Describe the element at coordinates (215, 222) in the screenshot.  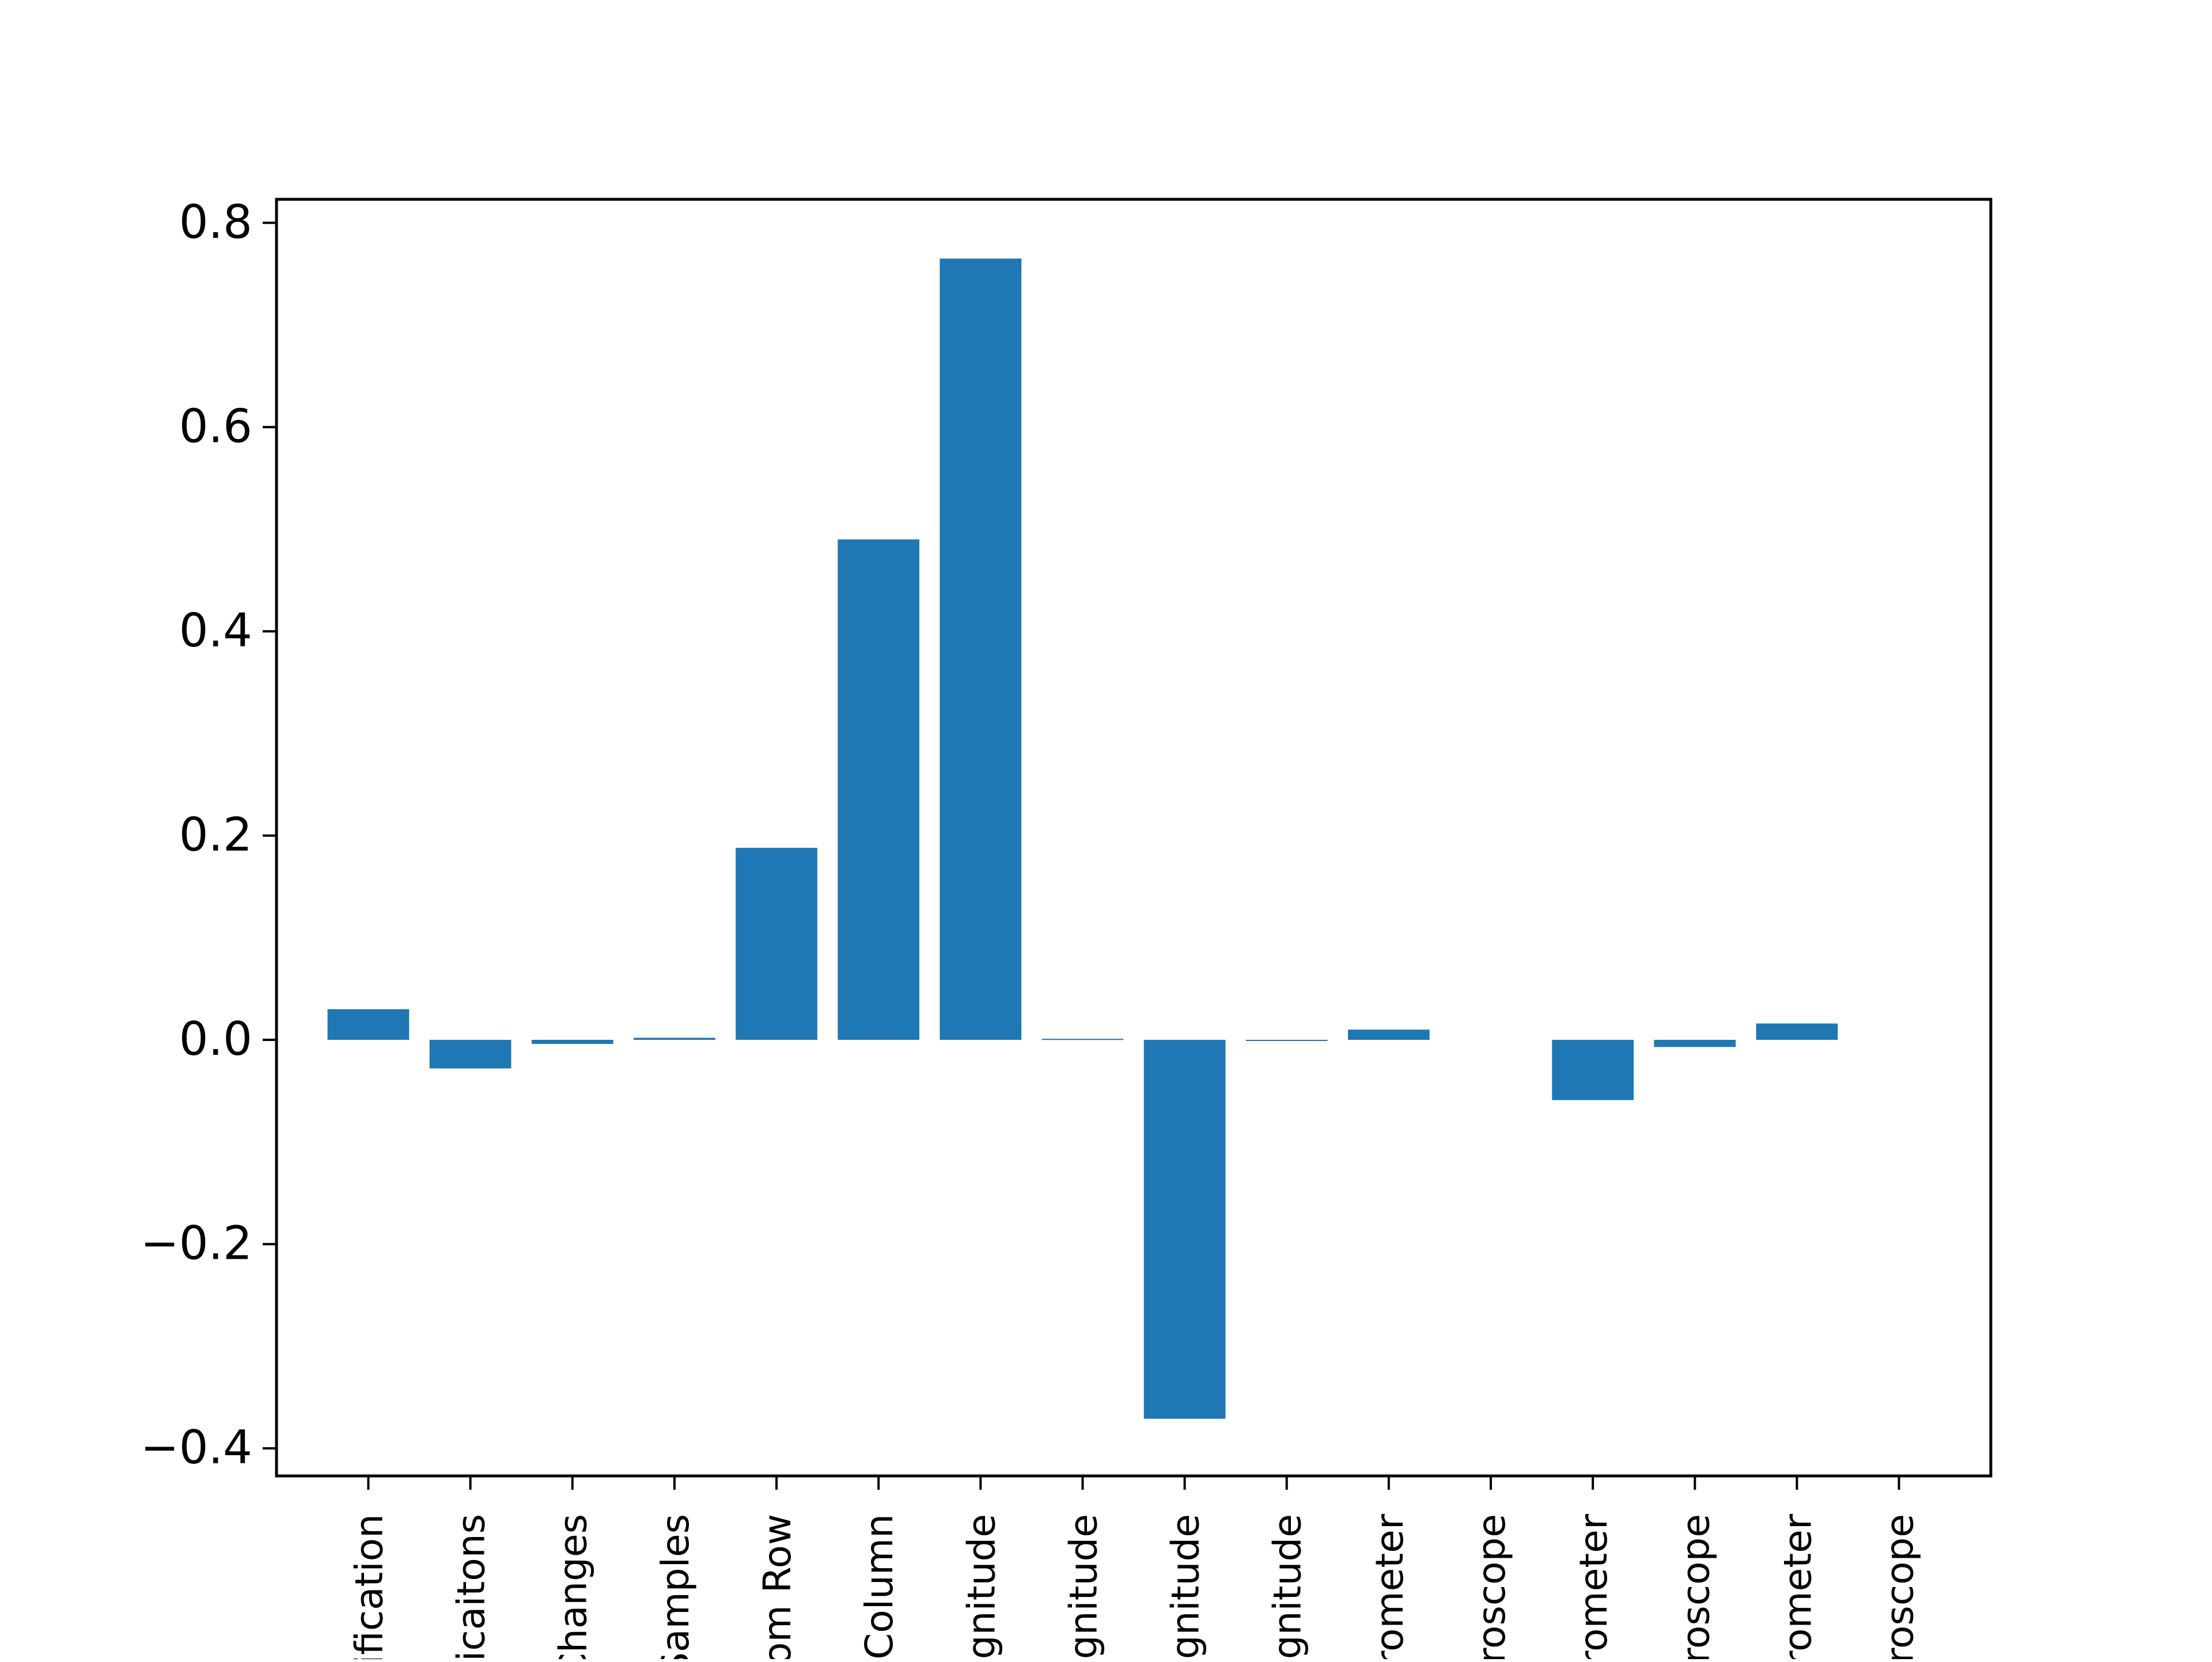
I see `y-tick-label-6: 0.8` at that location.